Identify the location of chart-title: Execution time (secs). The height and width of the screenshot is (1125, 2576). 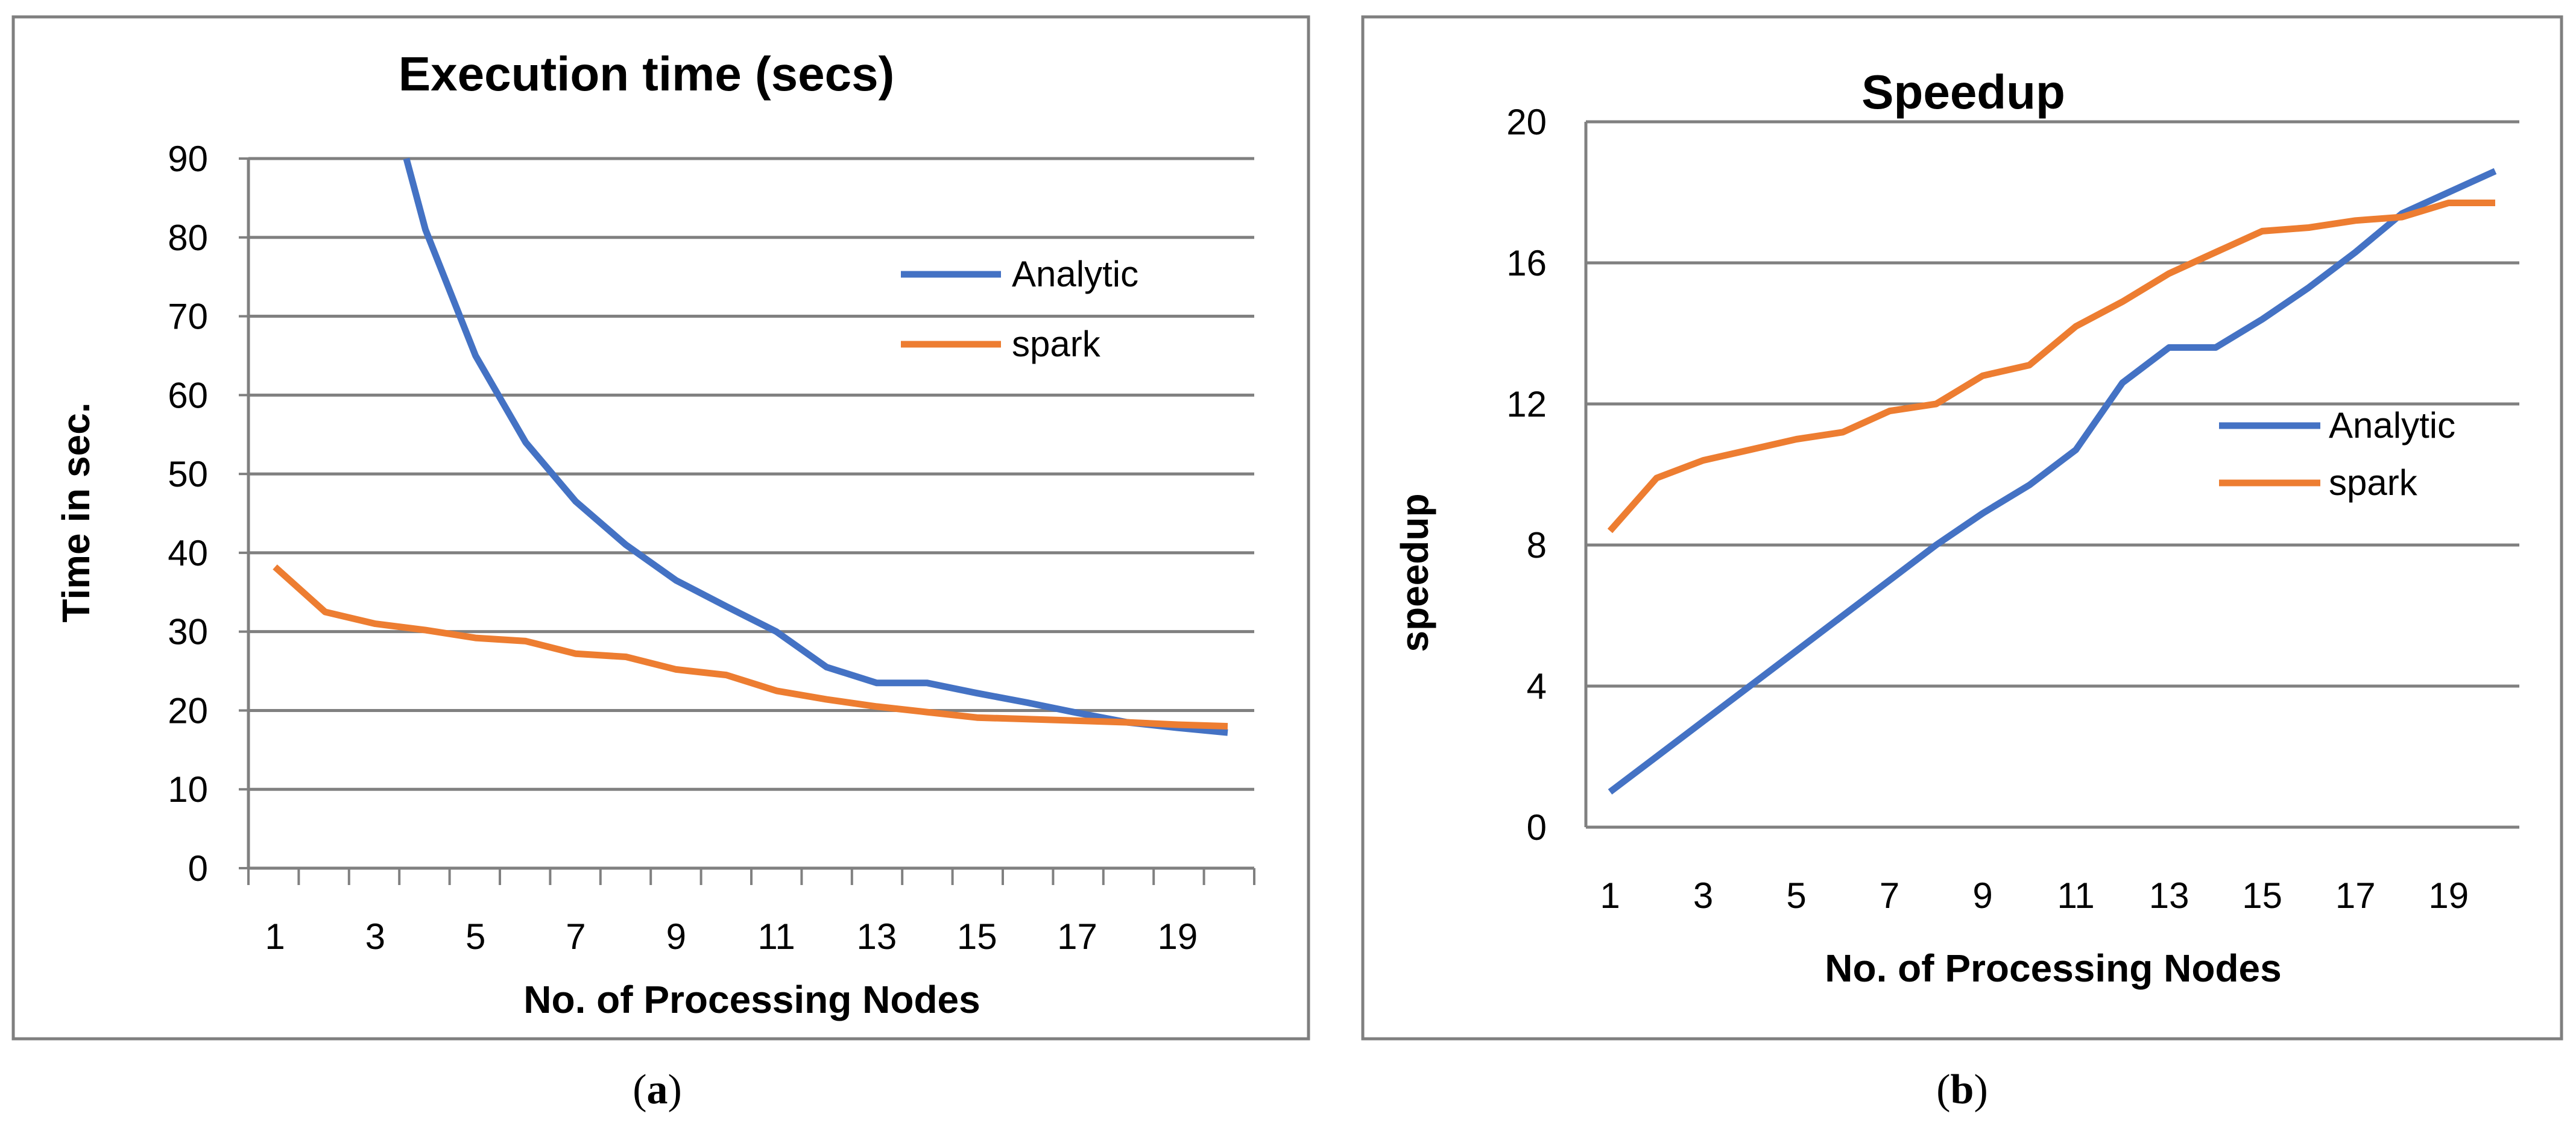
(647, 74).